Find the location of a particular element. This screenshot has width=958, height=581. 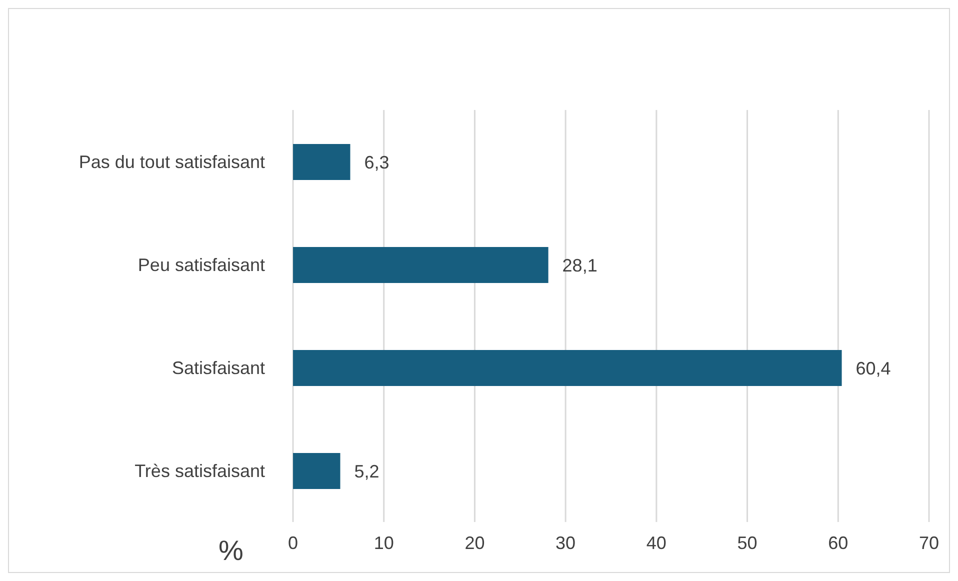

x-tick-label: 60 is located at coordinates (838, 542).